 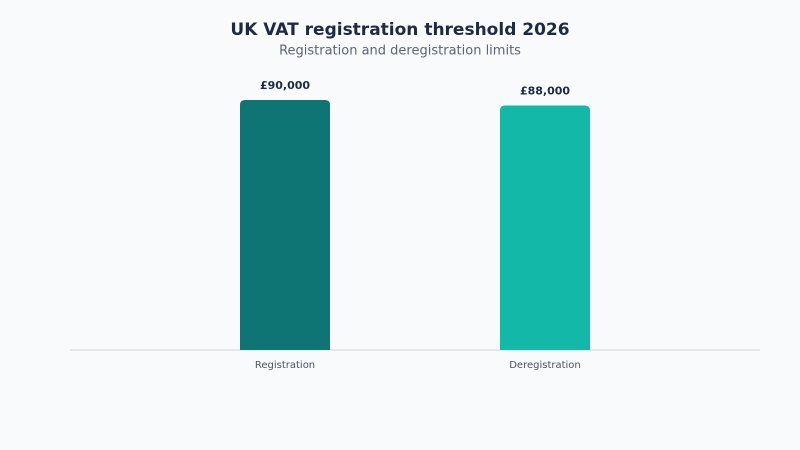 I want to click on x-tick-label: Registration, so click(x=285, y=365).